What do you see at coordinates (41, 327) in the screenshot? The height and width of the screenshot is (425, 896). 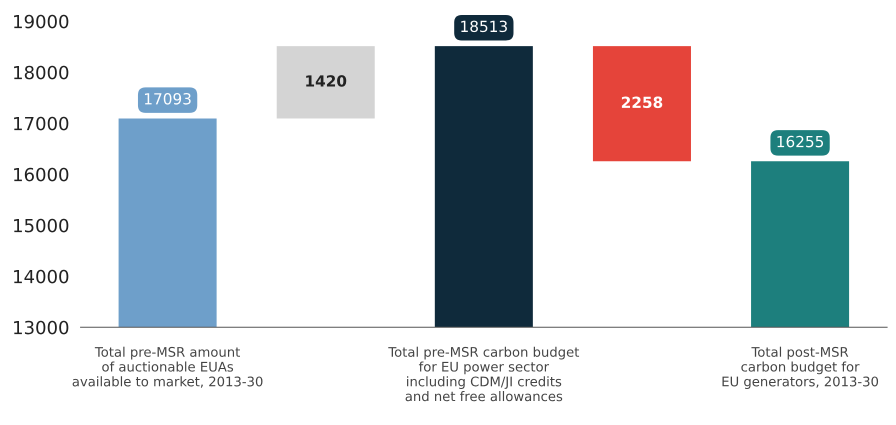 I see `y-tick-label: 13000` at bounding box center [41, 327].